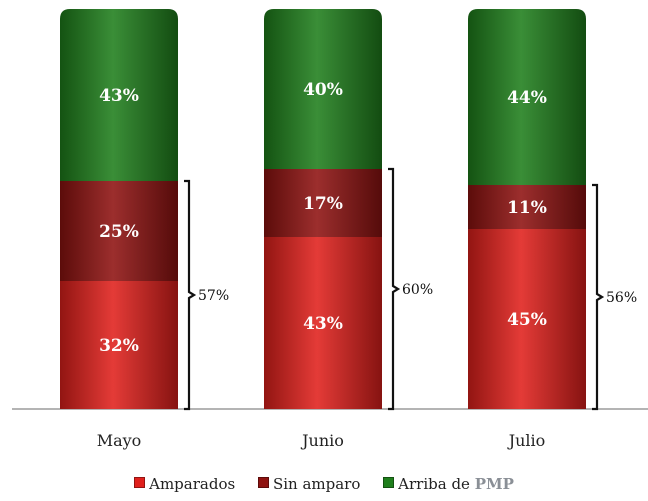 Image resolution: width=648 pixels, height=501 pixels. I want to click on category-labels: Mayo Junio Julio, so click(321, 440).